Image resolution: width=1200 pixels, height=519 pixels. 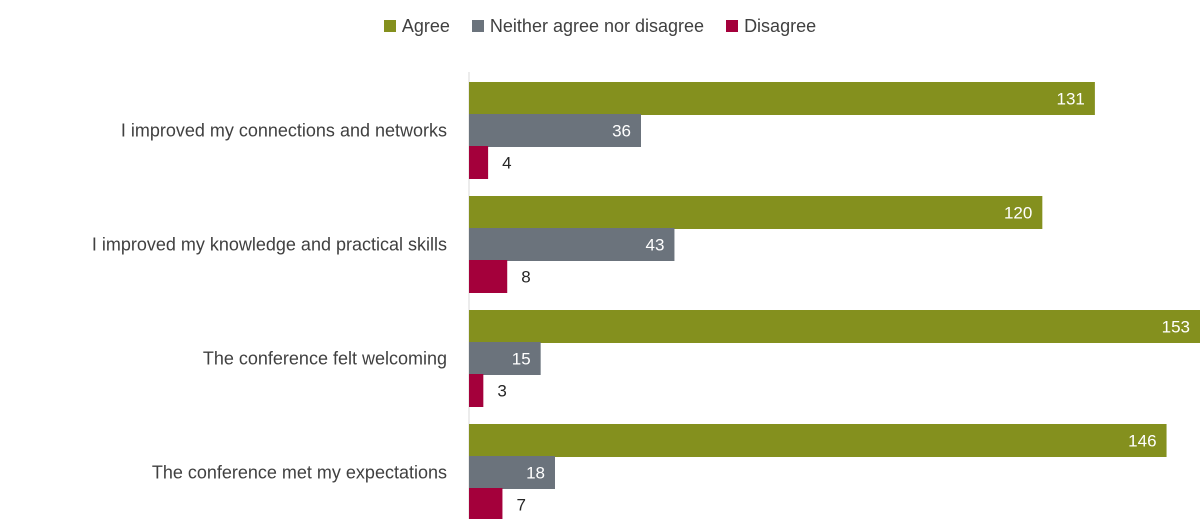 What do you see at coordinates (655, 245) in the screenshot?
I see `data-label: 43` at bounding box center [655, 245].